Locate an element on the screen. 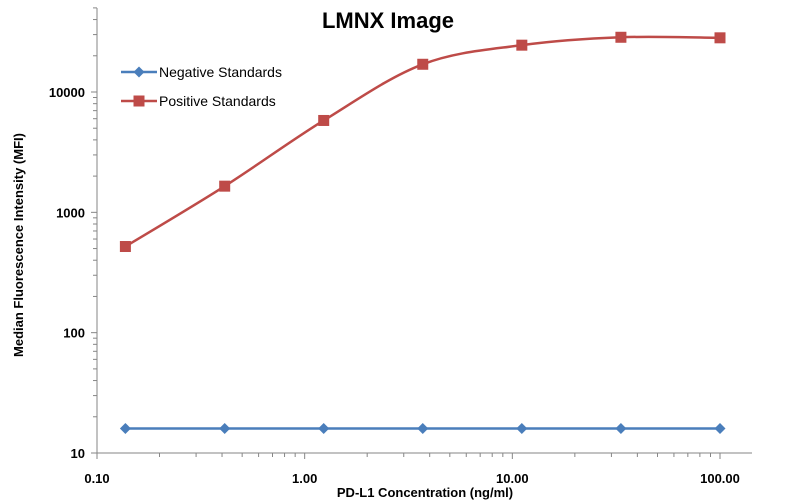 This screenshot has height=502, width=803. x-tick-labels: 0.10 1.00 10.00 100.00 is located at coordinates (412, 478).